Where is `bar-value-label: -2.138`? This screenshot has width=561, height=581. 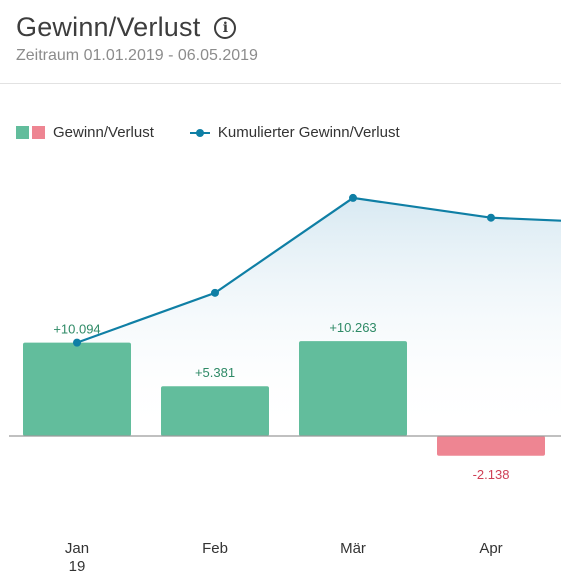
bar-value-label: -2.138 is located at coordinates (491, 474).